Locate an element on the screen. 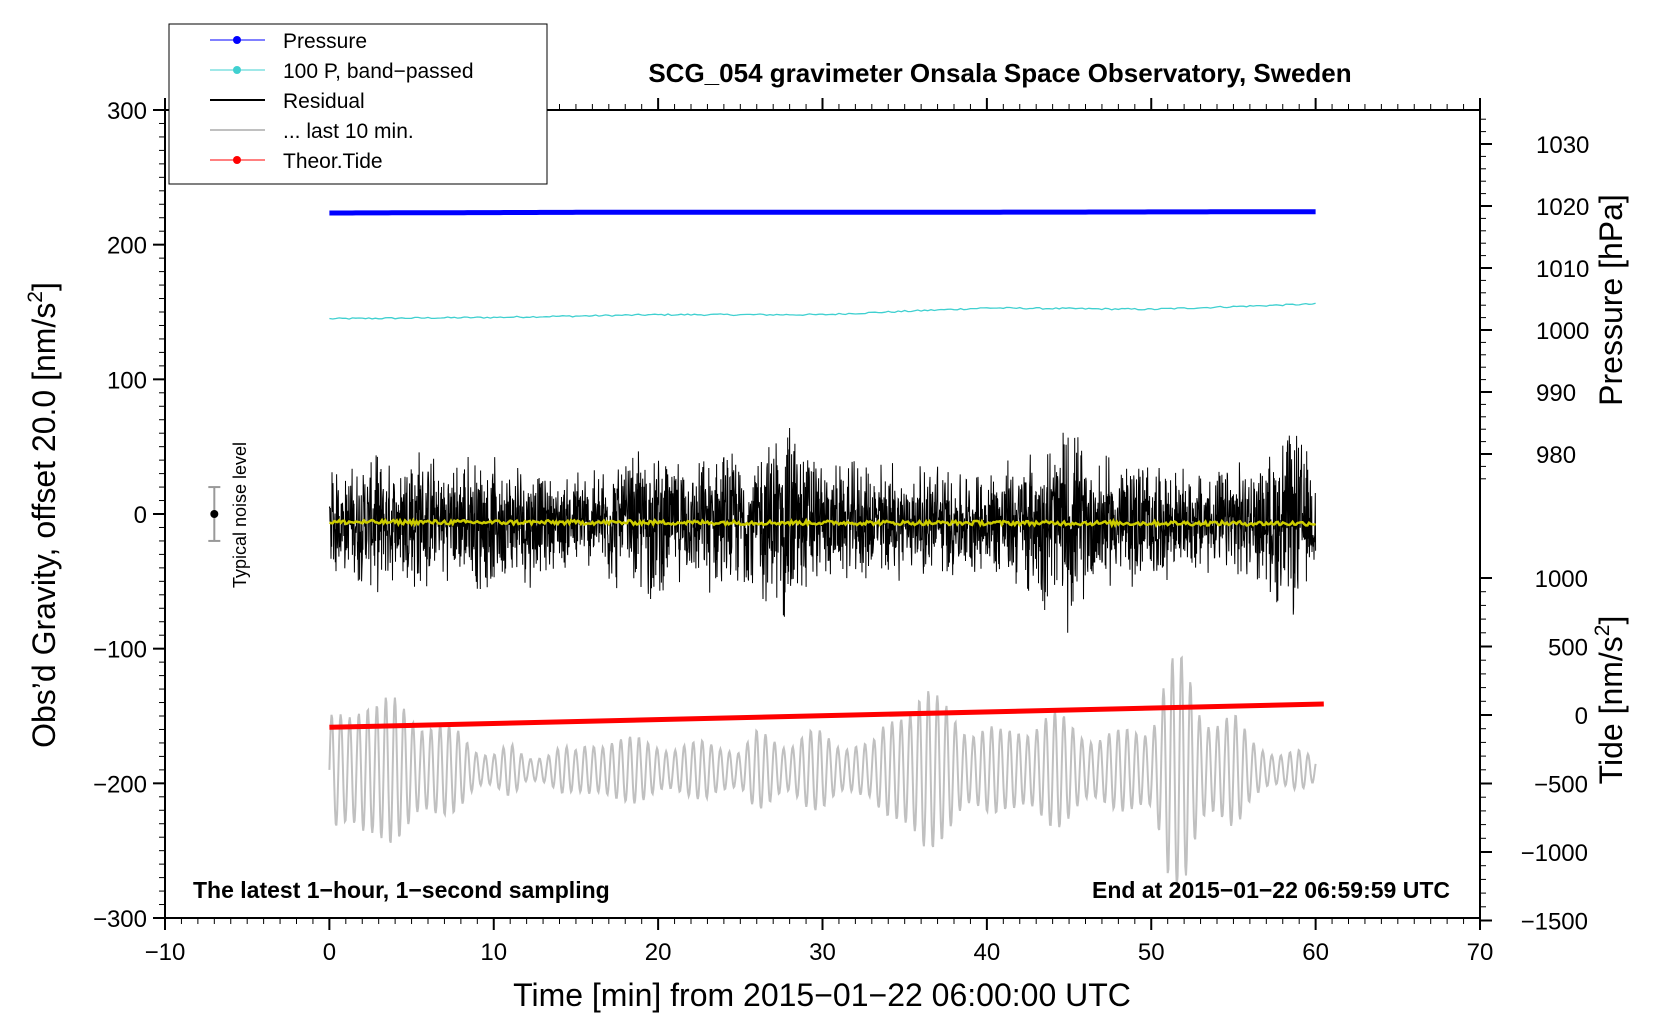 The image size is (1660, 1020). x-tick-label: 30 is located at coordinates (822, 952).